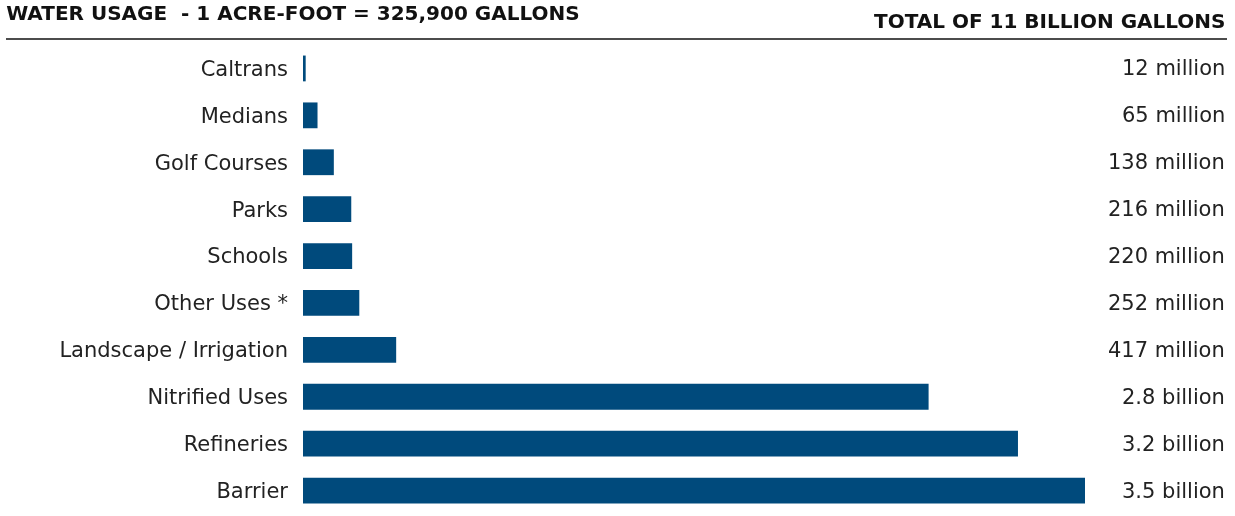  Describe the element at coordinates (1173, 444) in the screenshot. I see `data-label: 3.2 billion` at that location.